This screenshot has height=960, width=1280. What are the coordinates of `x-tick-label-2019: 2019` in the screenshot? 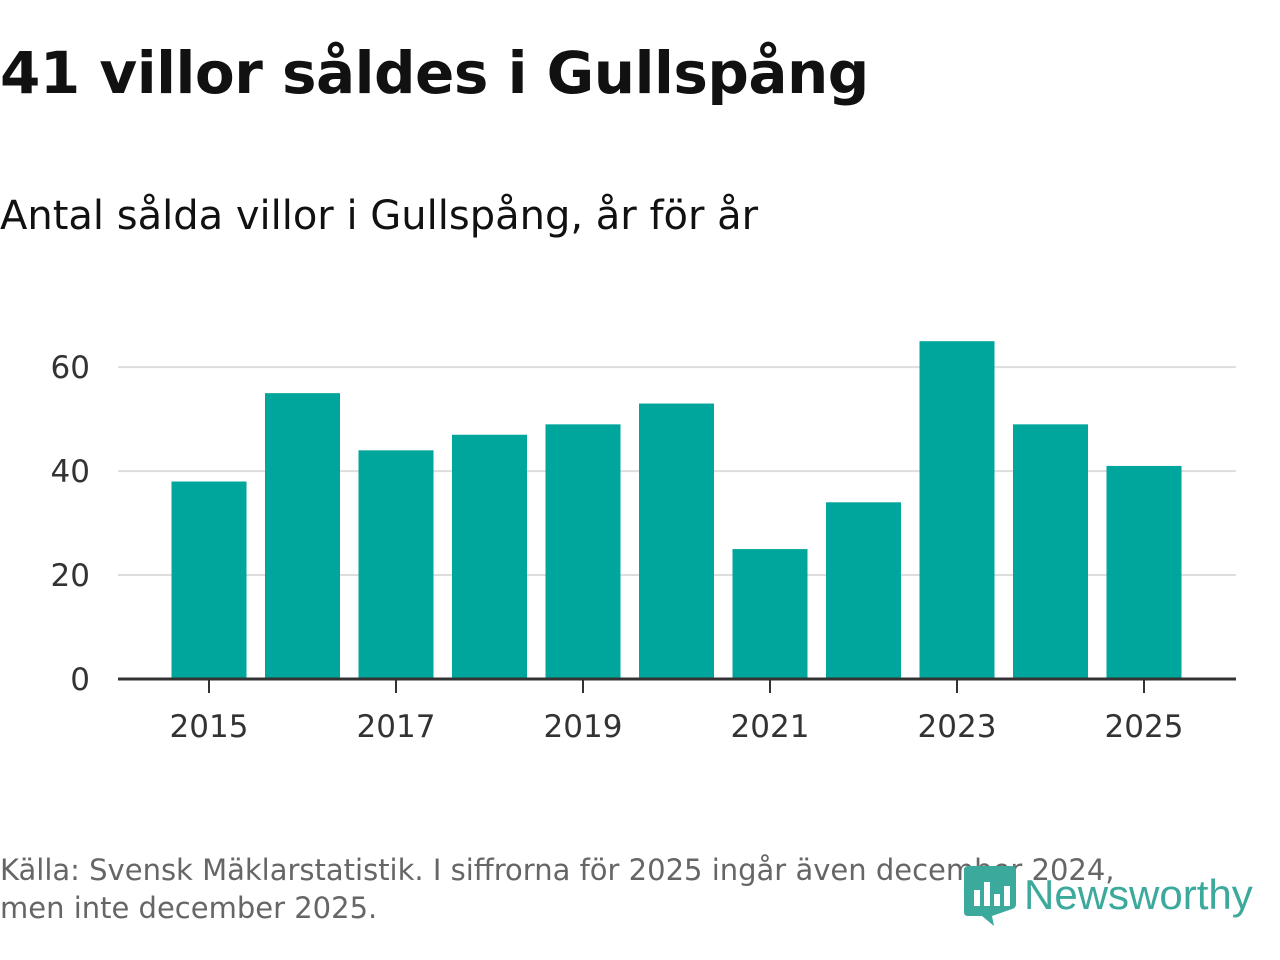 It's located at (583, 727).